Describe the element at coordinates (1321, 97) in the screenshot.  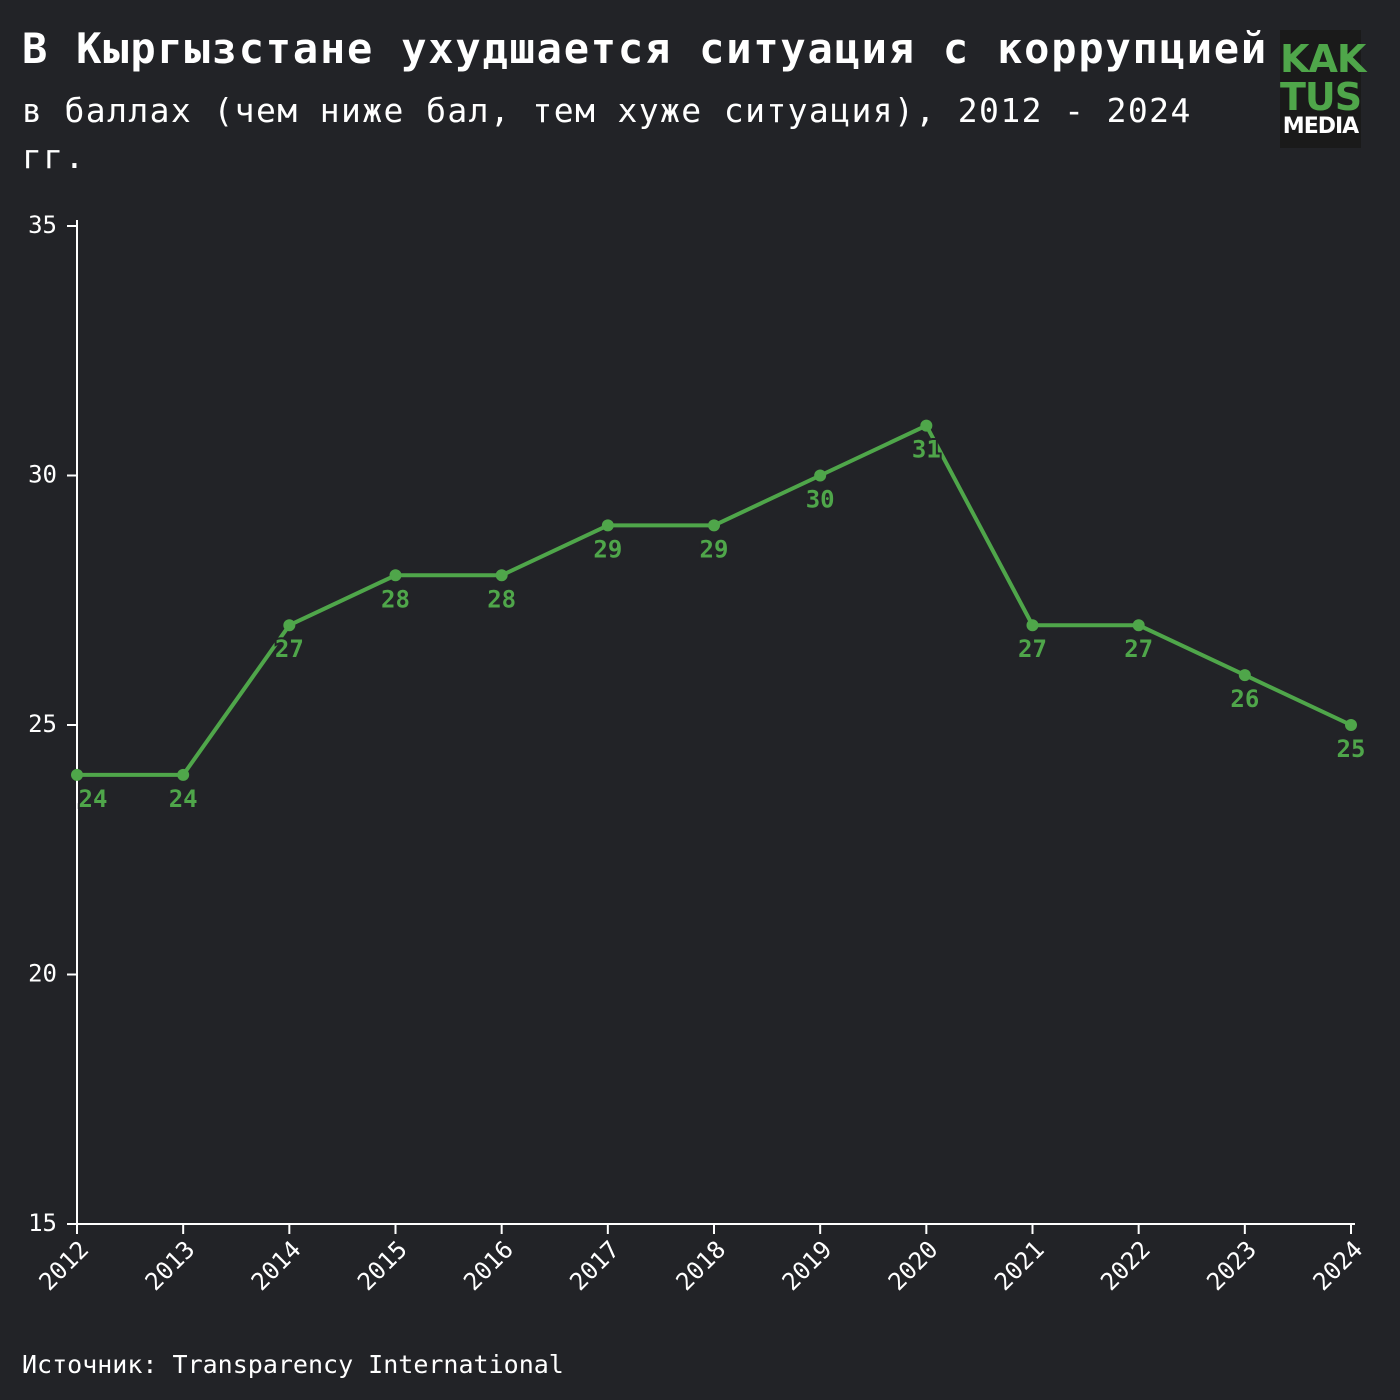
I see `logo-text: TUS` at that location.